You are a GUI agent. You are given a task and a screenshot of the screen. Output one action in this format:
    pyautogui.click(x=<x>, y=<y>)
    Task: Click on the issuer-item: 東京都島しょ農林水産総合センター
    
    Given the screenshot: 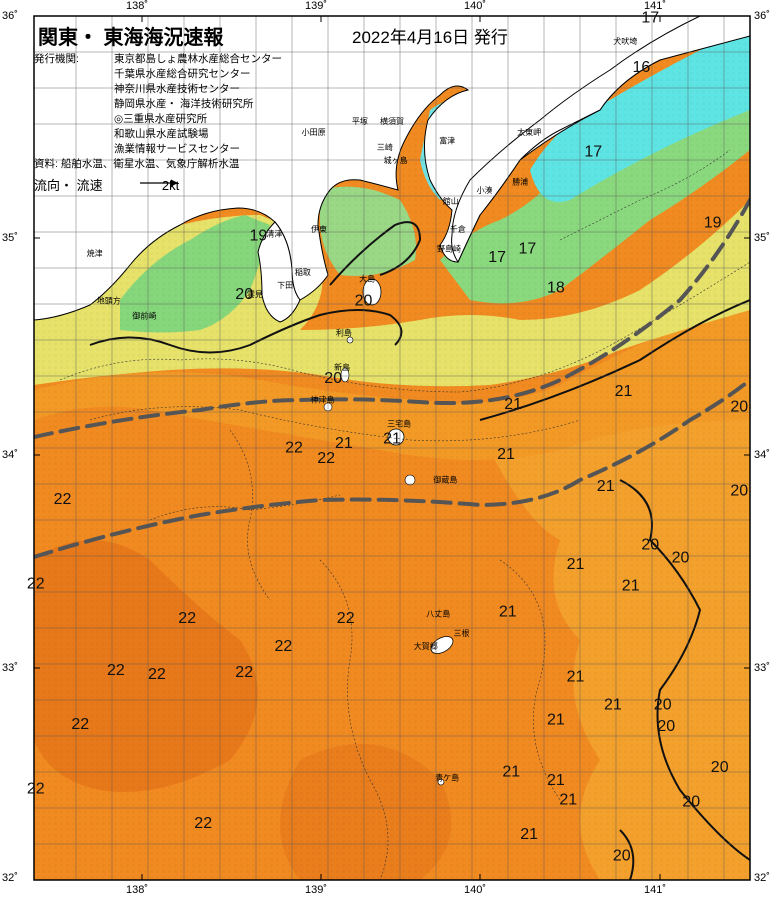 What is the action you would take?
    pyautogui.click(x=198, y=59)
    